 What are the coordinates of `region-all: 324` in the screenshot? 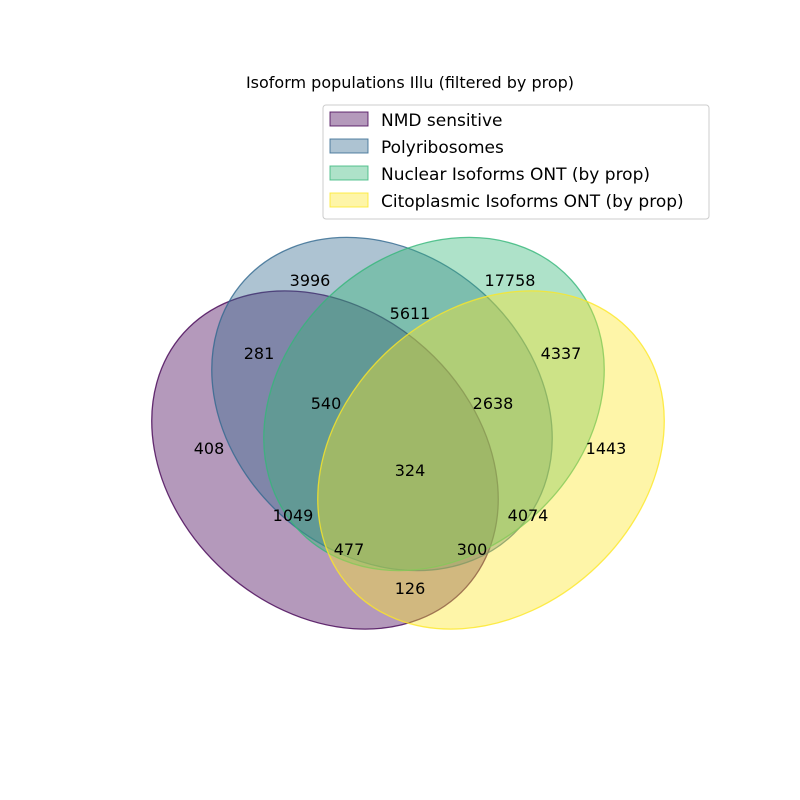 It's located at (410, 470).